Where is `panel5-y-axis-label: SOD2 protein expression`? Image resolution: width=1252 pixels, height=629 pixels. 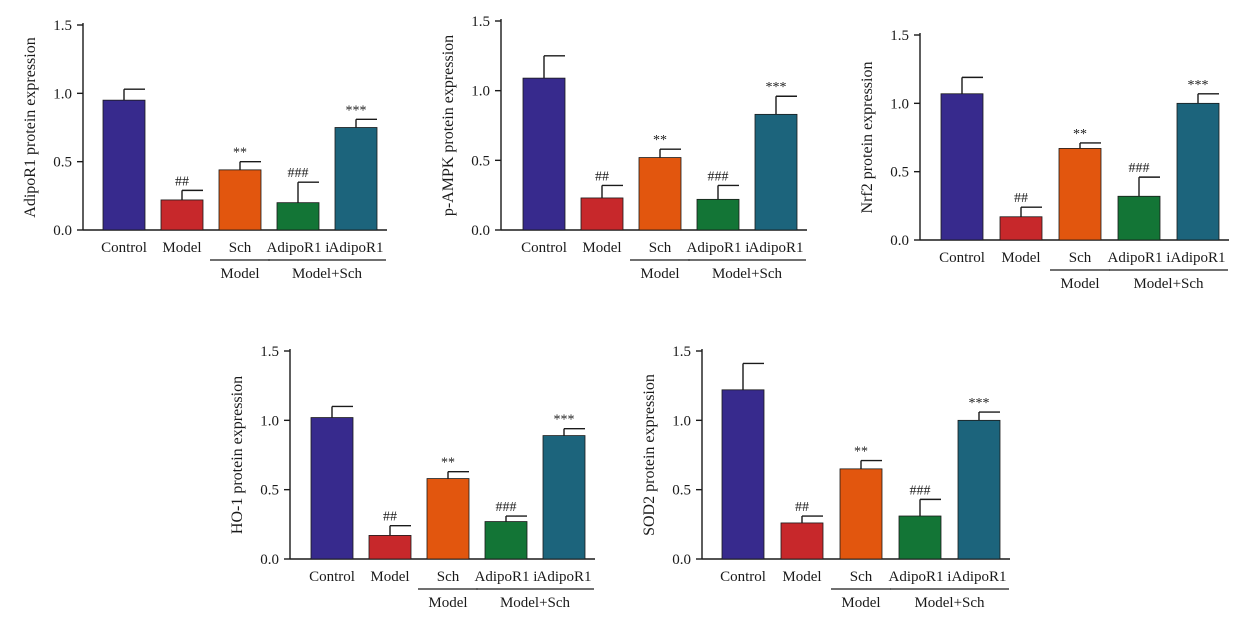 panel5-y-axis-label: SOD2 protein expression is located at coordinates (649, 455).